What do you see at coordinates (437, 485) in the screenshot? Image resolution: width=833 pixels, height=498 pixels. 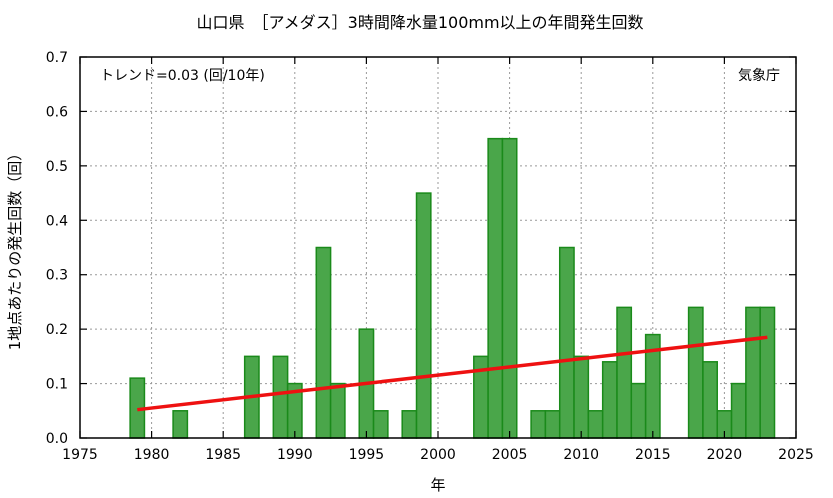 I see `x-axis-label: 年` at bounding box center [437, 485].